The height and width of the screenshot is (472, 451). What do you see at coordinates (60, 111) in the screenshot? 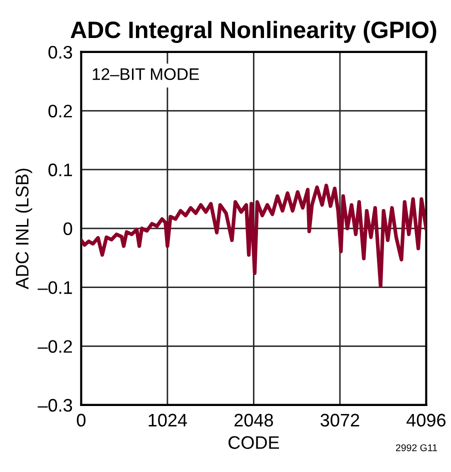
I see `y-tick-label: 0.2` at bounding box center [60, 111].